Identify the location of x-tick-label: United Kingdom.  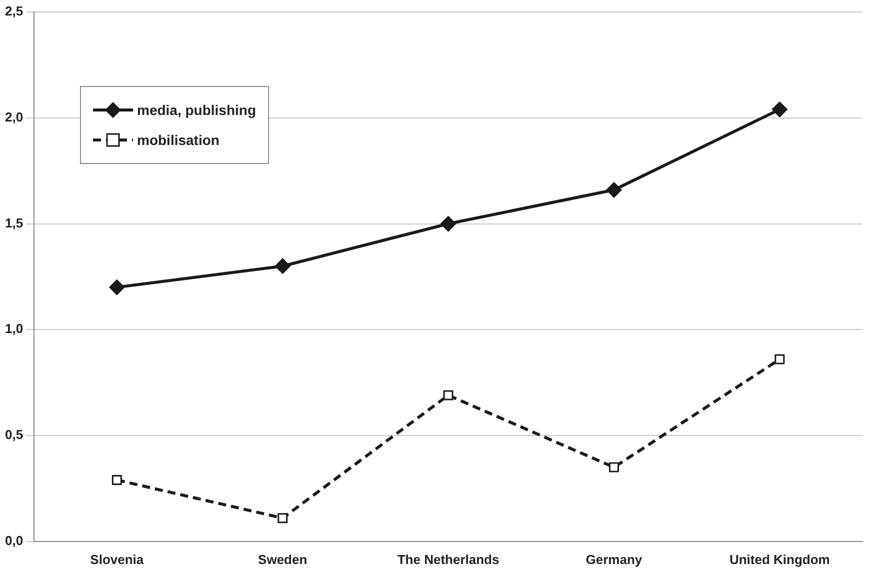
(779, 559).